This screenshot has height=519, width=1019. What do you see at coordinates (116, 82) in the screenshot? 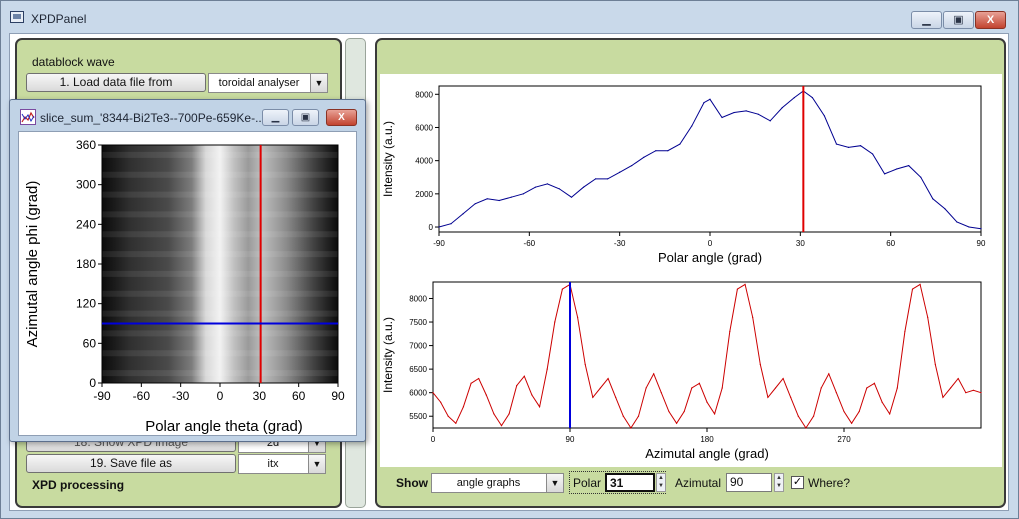
I see `load-data-file-button: 1. Load data file from` at bounding box center [116, 82].